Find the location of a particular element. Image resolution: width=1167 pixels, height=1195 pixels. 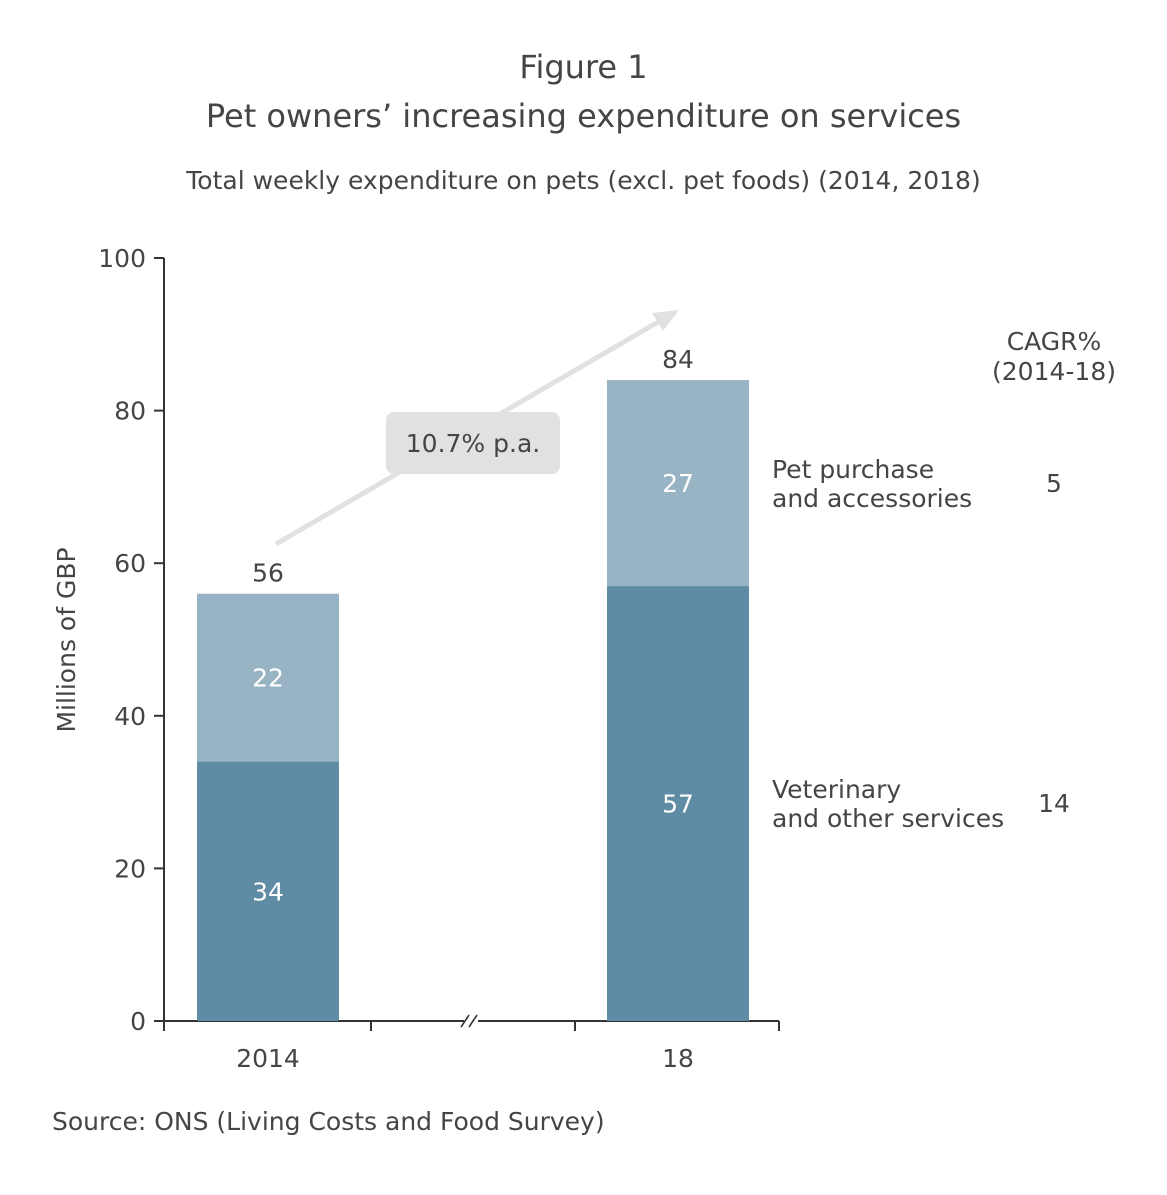

cagr-header: CAGR% is located at coordinates (1054, 341).